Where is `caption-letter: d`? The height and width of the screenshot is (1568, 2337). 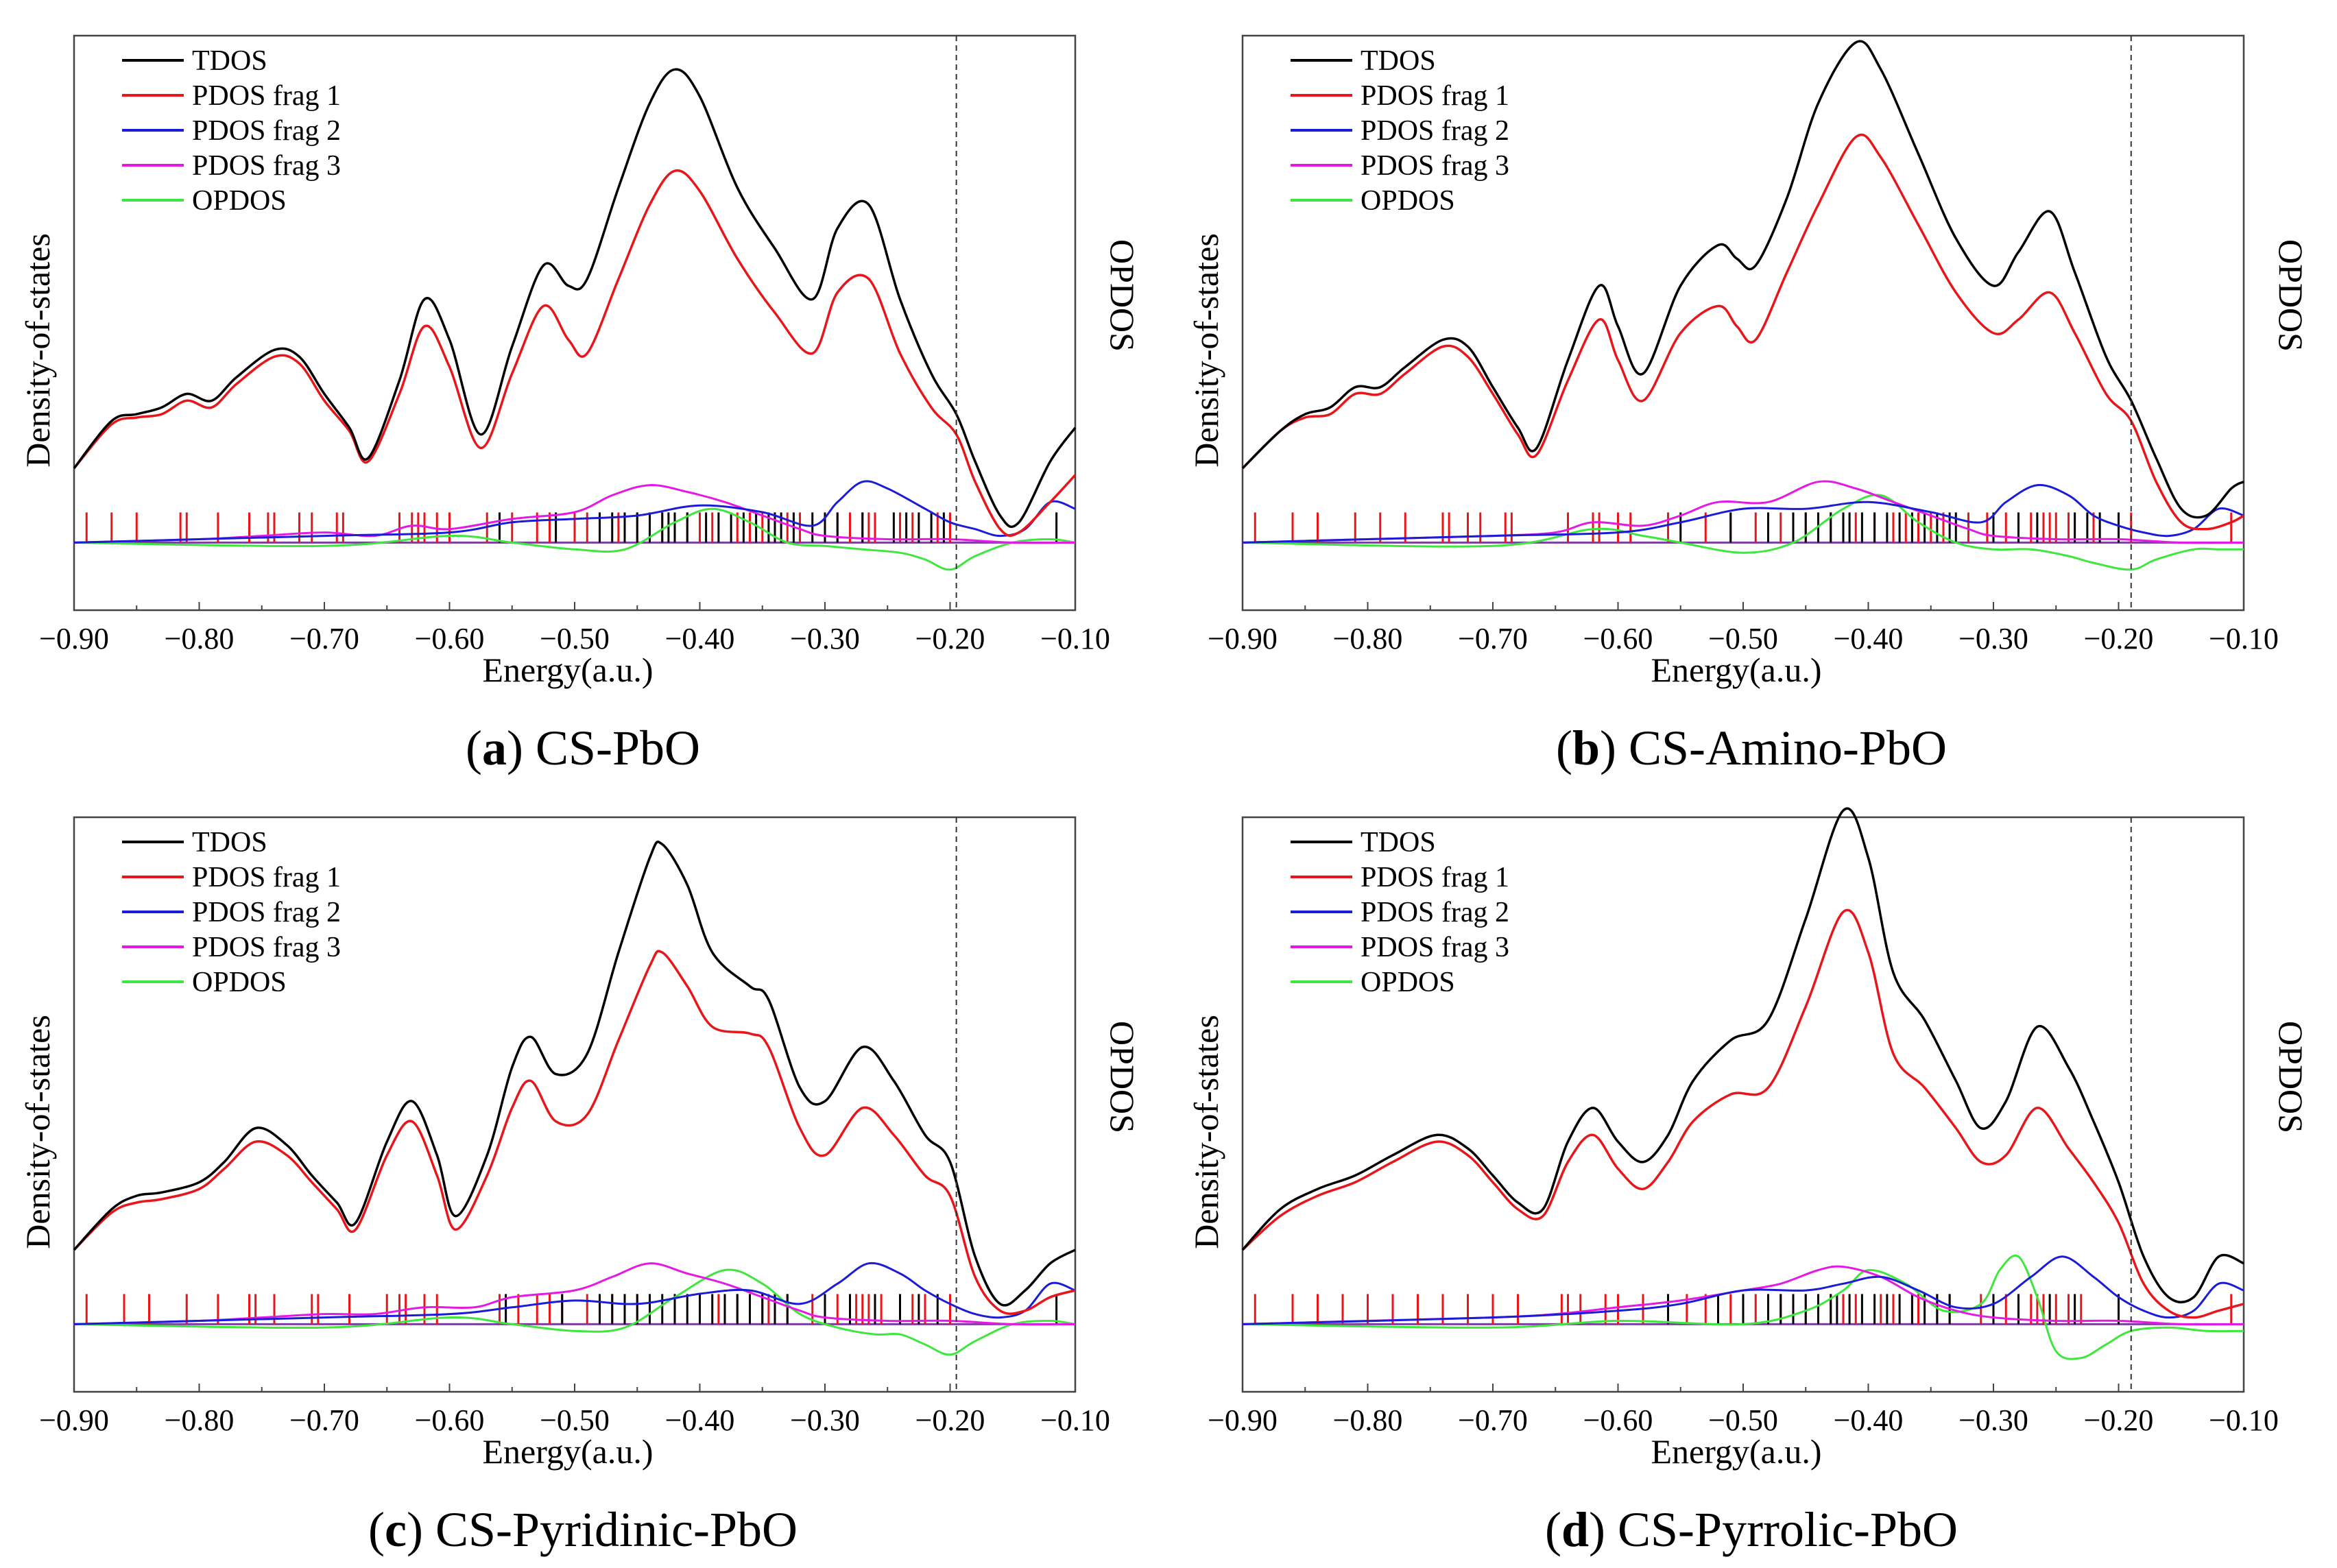 caption-letter: d is located at coordinates (1575, 1530).